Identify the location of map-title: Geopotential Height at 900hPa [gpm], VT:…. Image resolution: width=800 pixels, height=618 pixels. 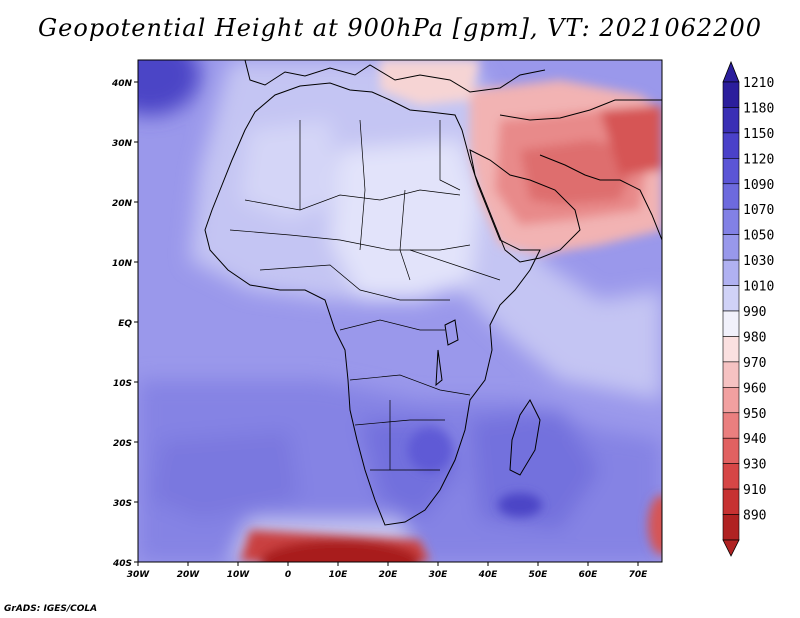
(400, 28).